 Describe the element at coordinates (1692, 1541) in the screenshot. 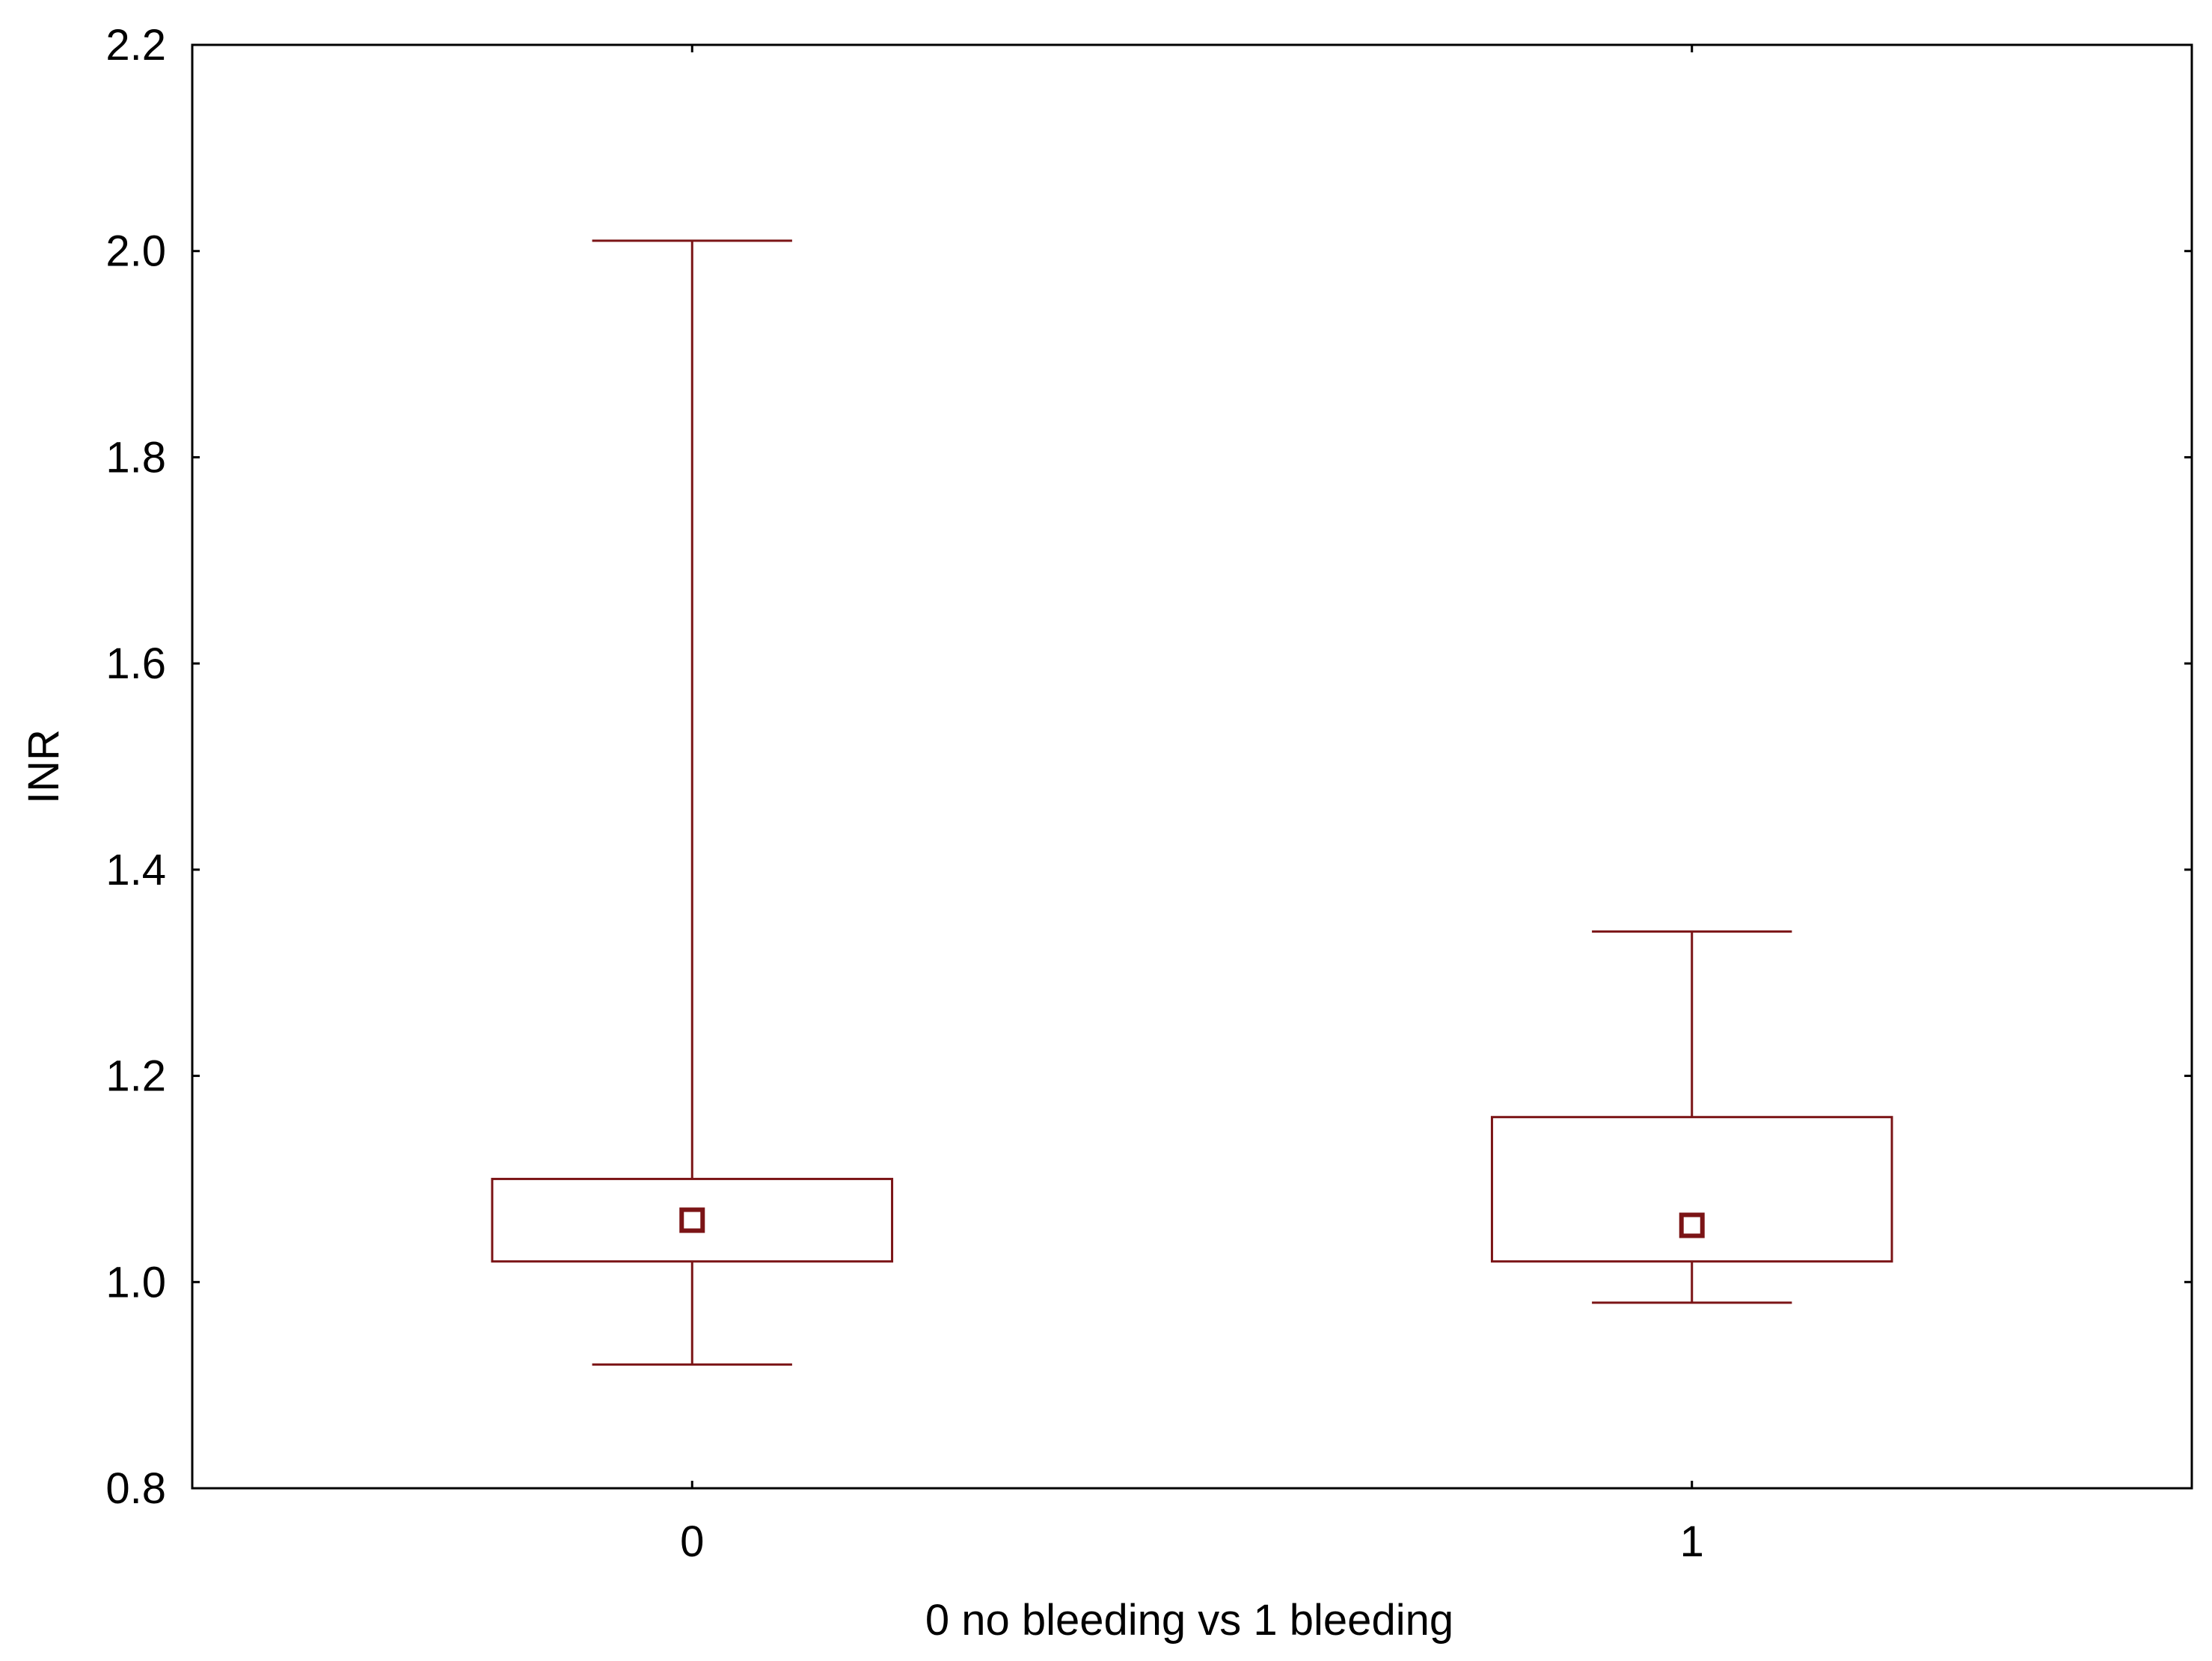

I see `x-tick-label: 1` at that location.